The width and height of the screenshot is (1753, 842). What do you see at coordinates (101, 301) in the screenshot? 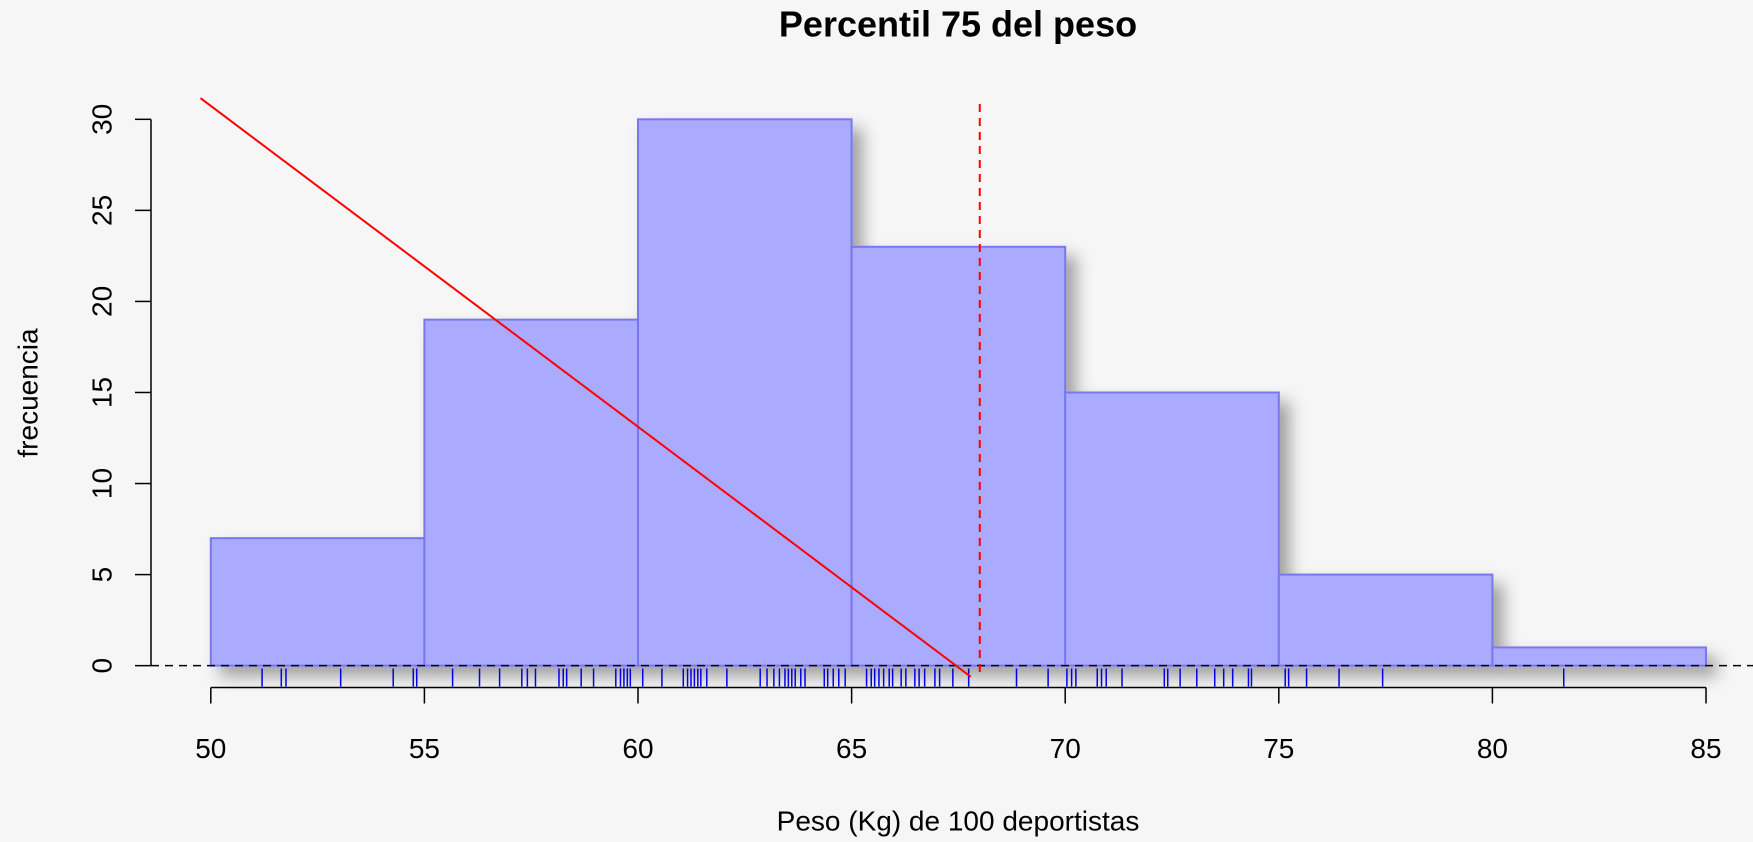
I see `y-tick-label: 20` at bounding box center [101, 301].